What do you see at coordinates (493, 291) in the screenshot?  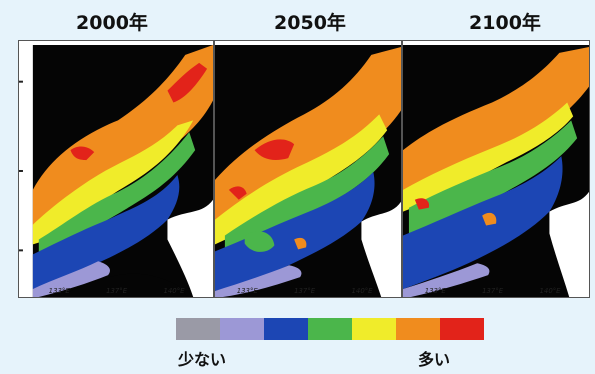 I see `tick-137e-2100: 137°E` at bounding box center [493, 291].